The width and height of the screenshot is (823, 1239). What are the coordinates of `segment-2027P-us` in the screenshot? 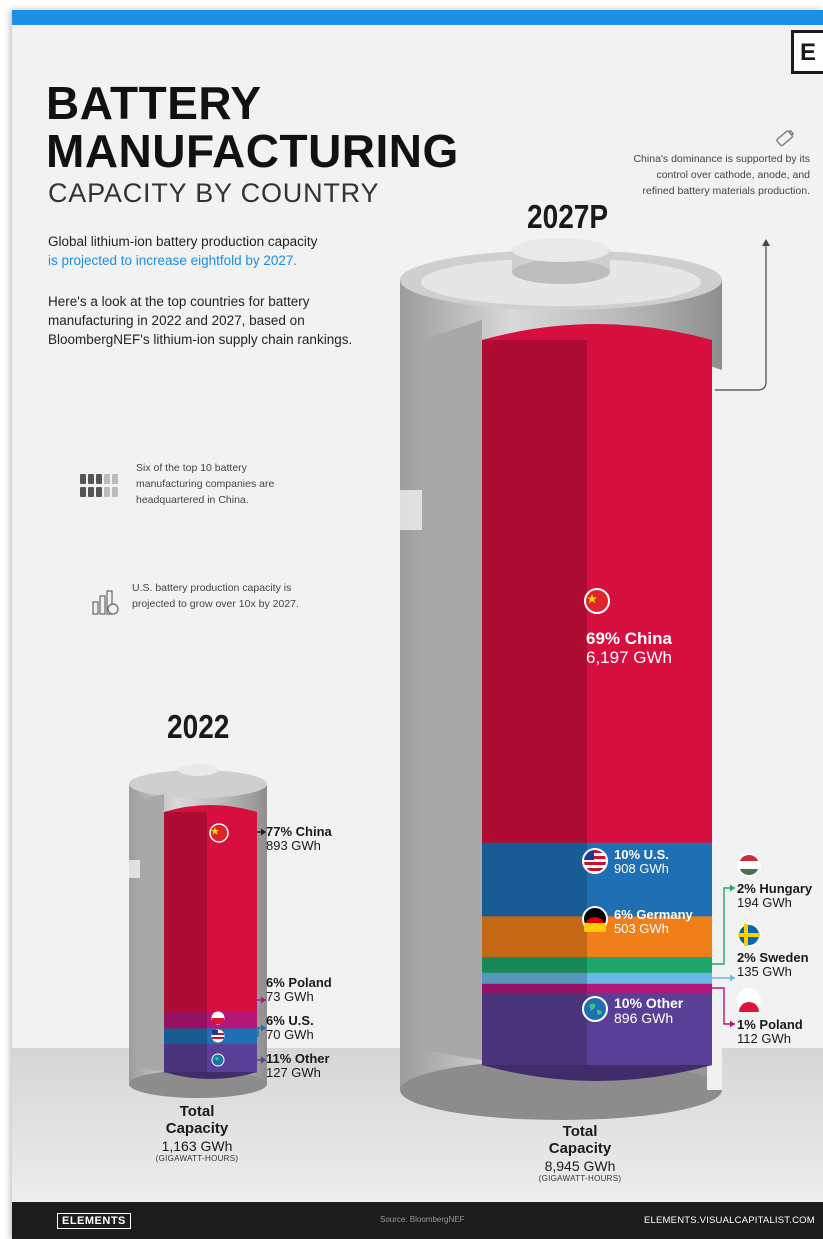 It's located at (649, 879).